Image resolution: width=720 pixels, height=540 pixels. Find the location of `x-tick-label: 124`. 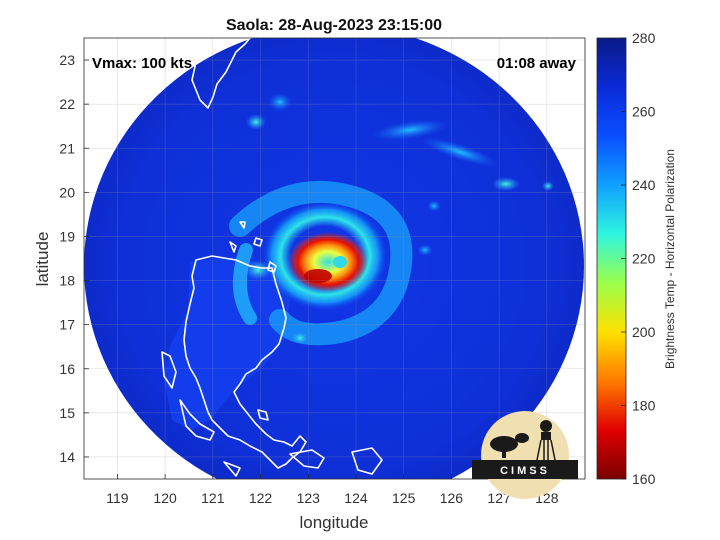

x-tick-label: 124 is located at coordinates (356, 498).